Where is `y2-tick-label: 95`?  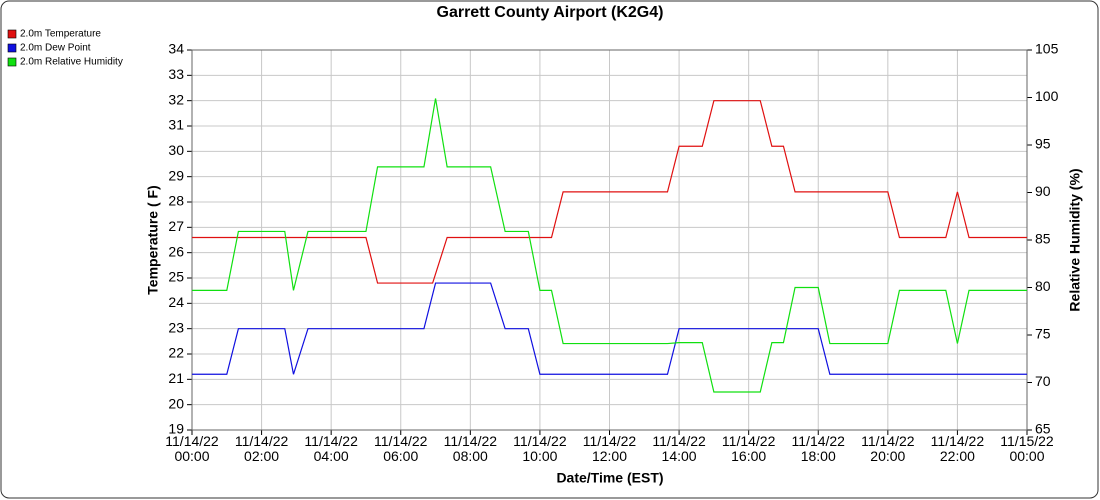 y2-tick-label: 95 is located at coordinates (1043, 144).